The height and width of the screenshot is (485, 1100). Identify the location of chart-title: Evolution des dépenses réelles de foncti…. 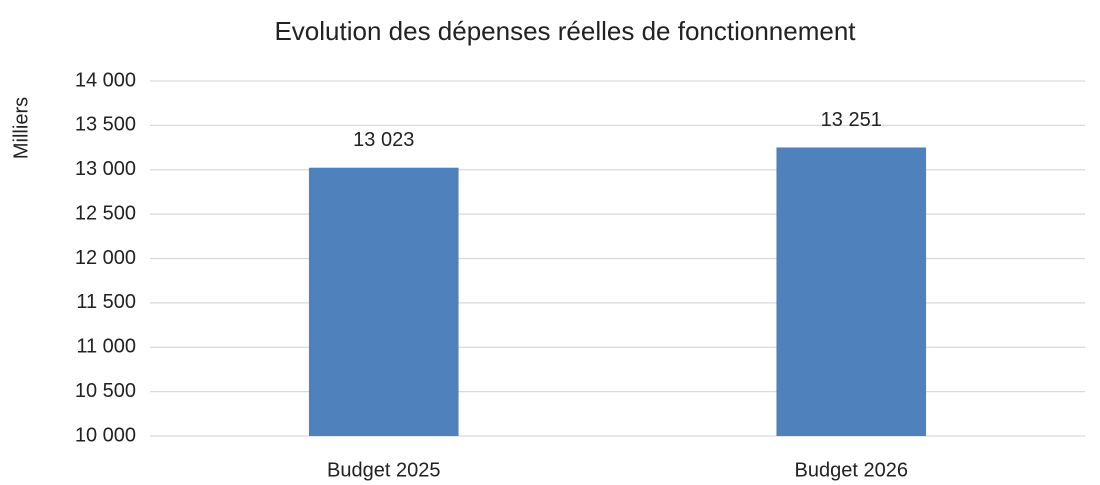
(565, 31).